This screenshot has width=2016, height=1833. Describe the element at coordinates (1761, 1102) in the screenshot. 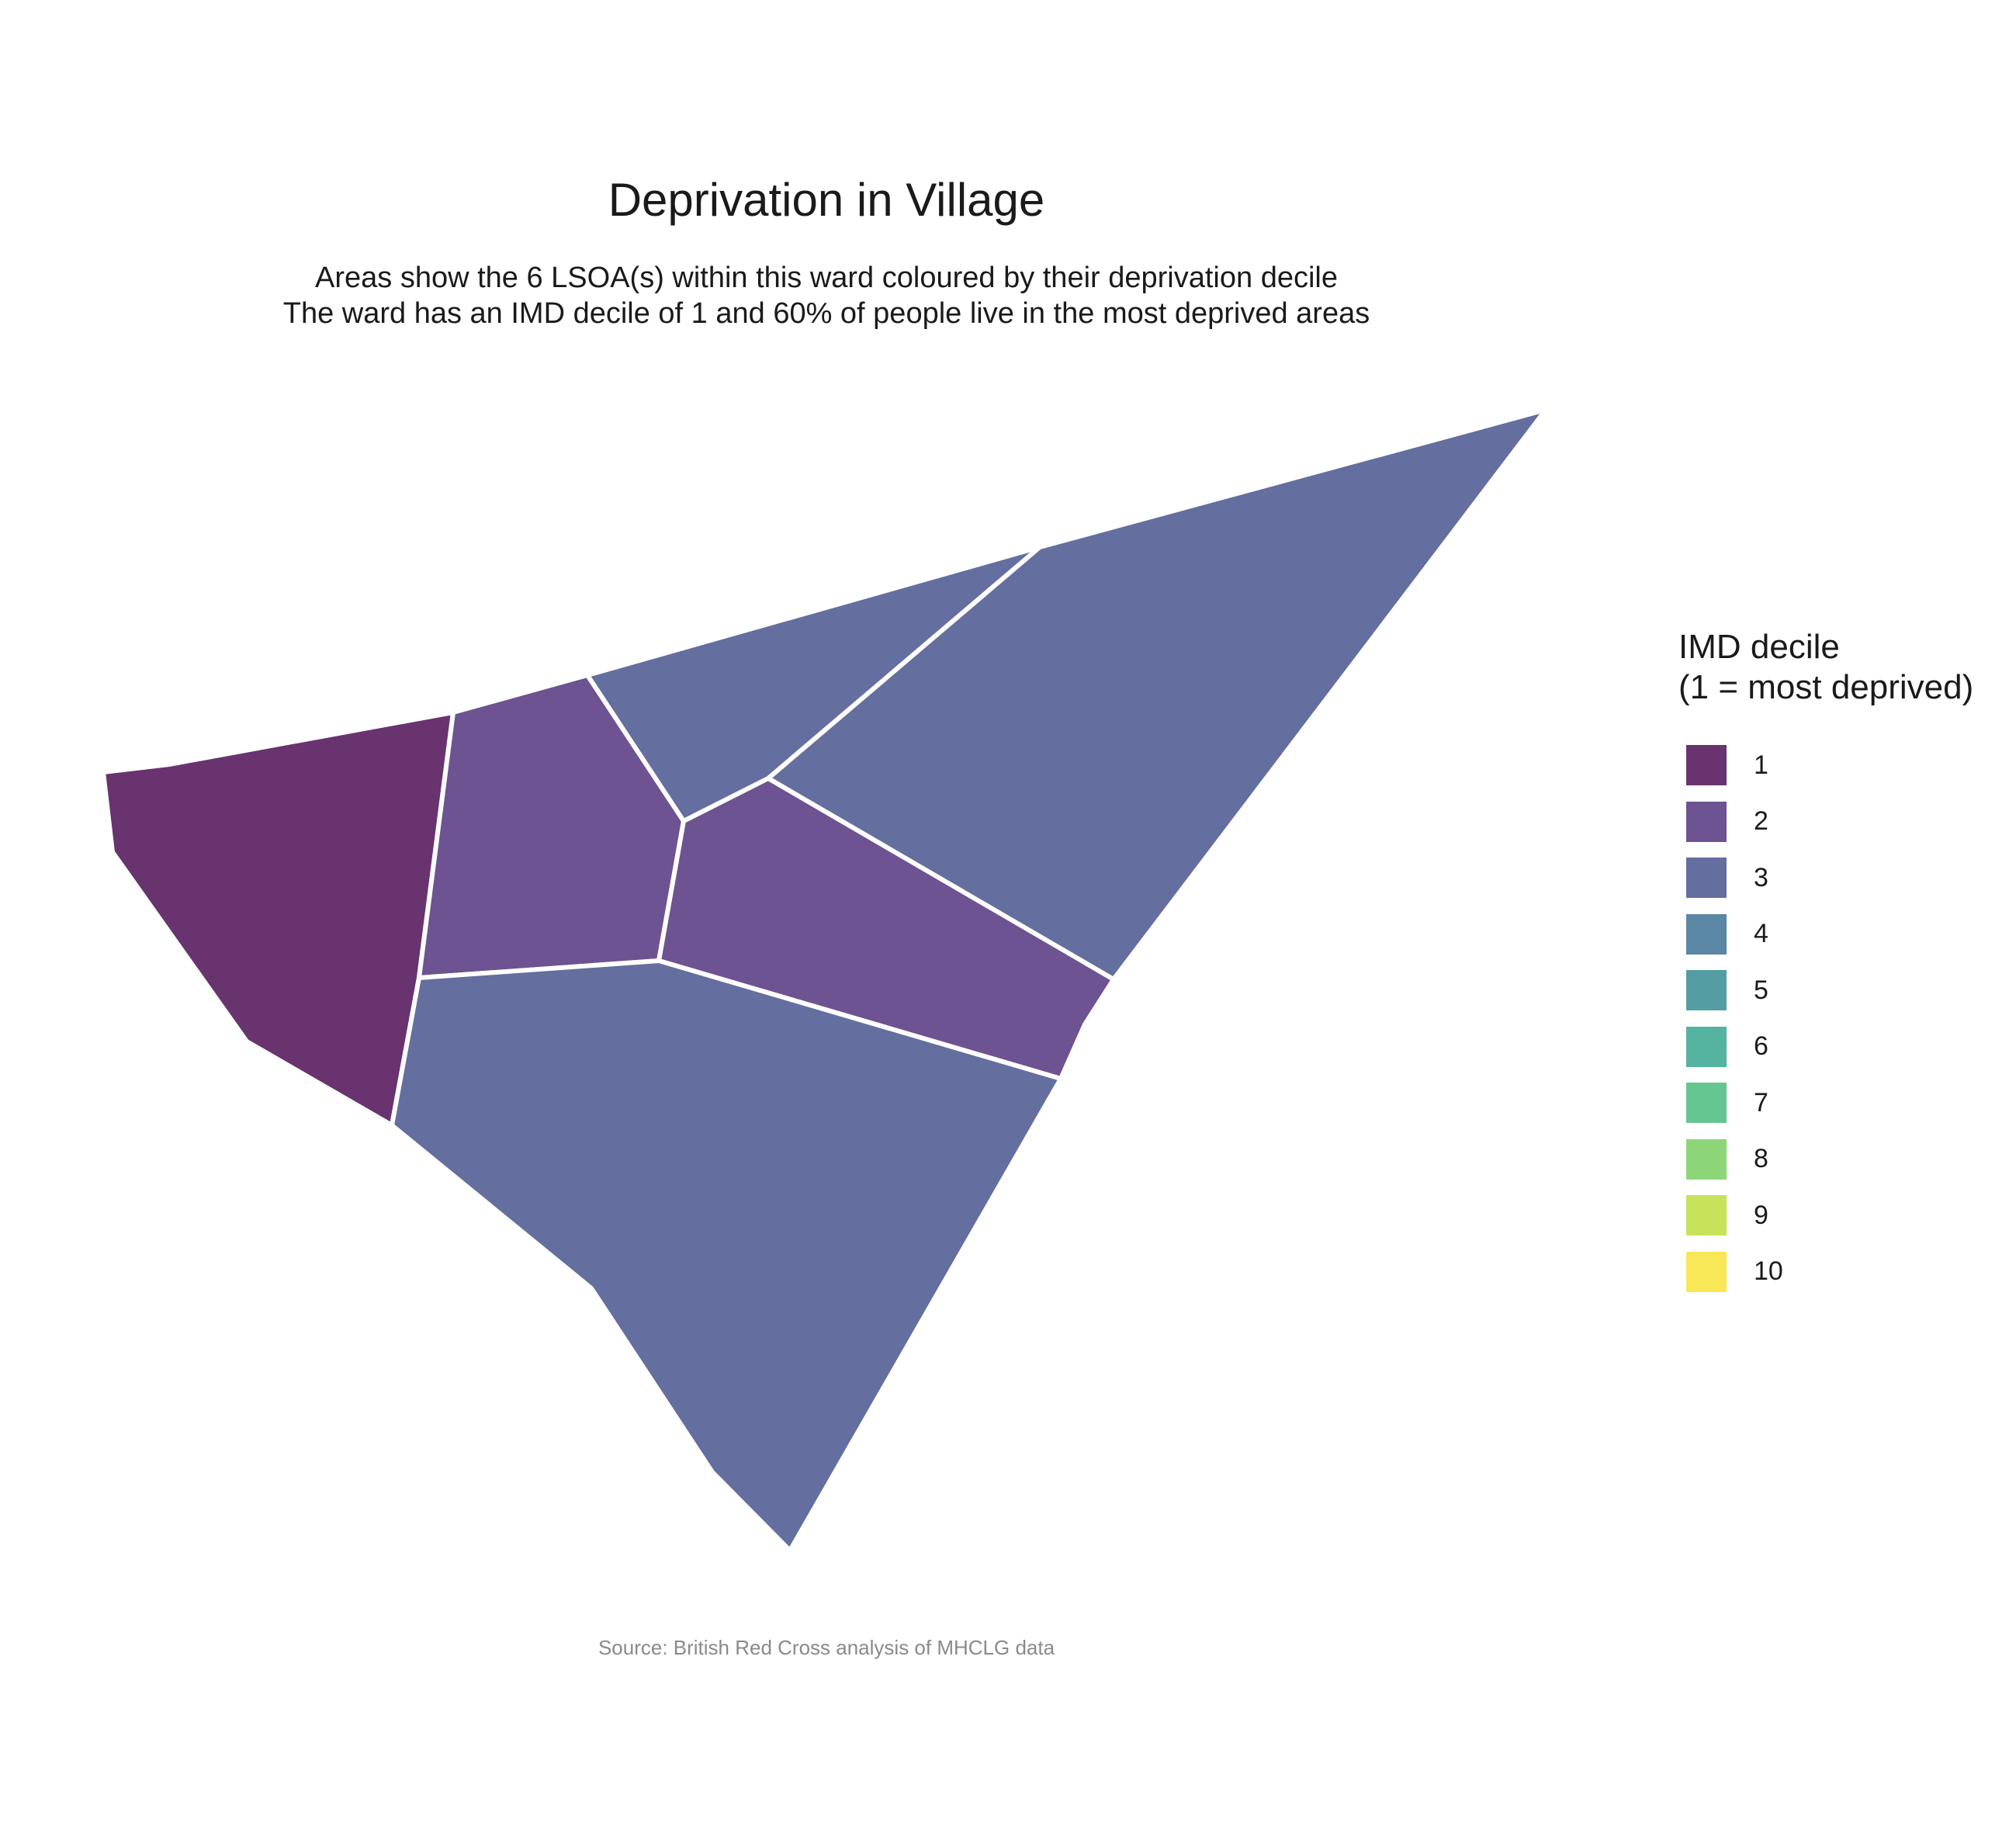

I see `legend-label: 7` at that location.